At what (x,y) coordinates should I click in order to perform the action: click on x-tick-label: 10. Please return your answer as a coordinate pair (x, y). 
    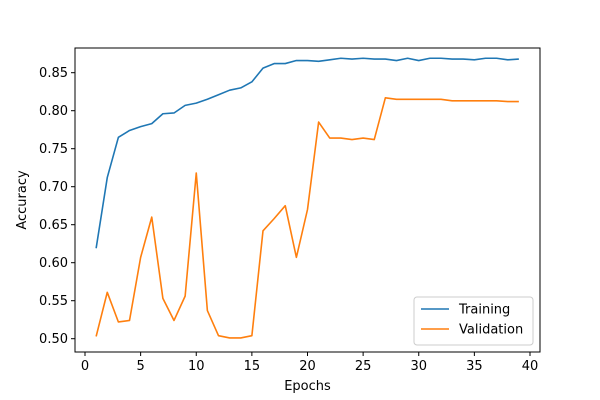
    Looking at the image, I should click on (196, 366).